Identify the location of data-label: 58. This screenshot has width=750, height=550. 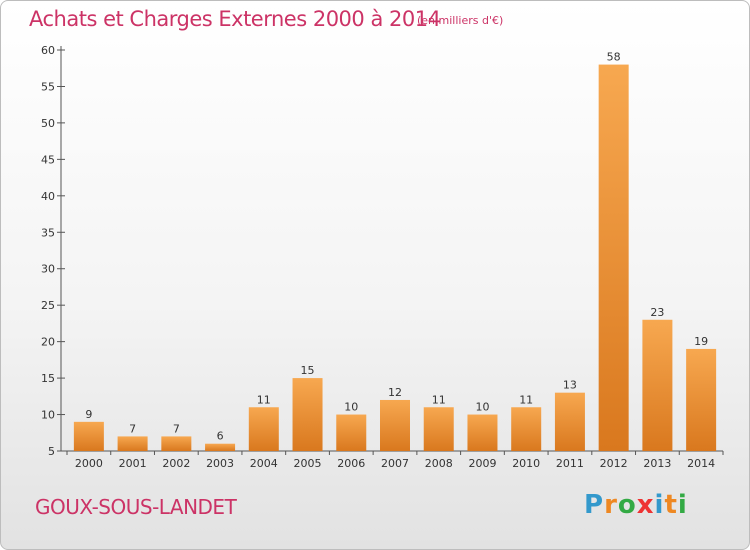
(614, 57).